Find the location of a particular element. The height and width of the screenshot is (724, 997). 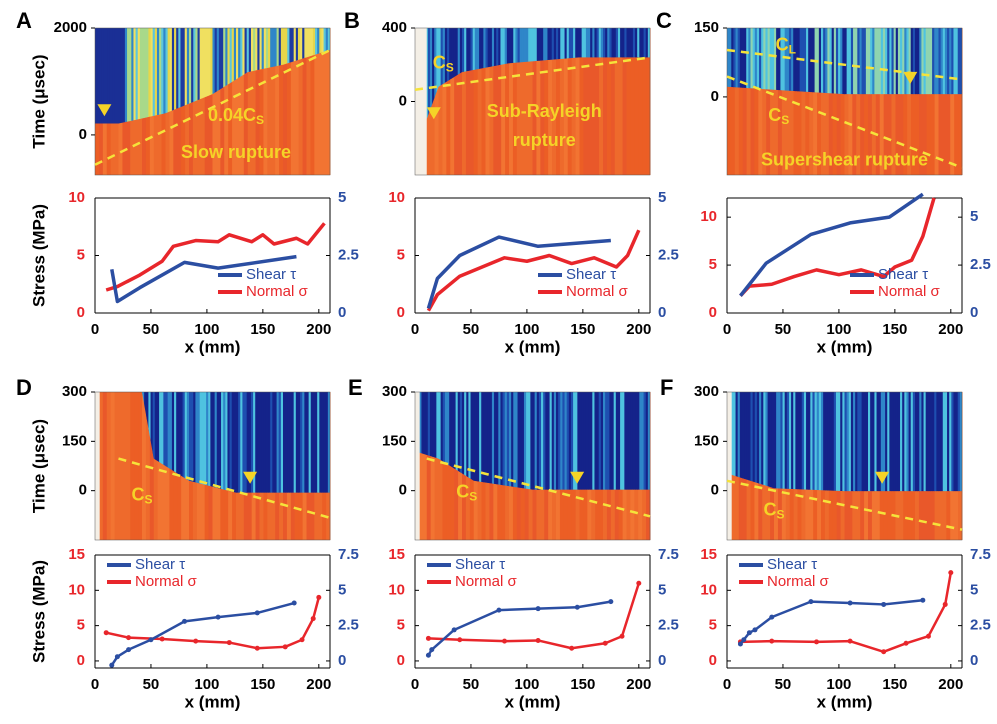

annotation-text: Supershear rupture is located at coordinates (844, 159).